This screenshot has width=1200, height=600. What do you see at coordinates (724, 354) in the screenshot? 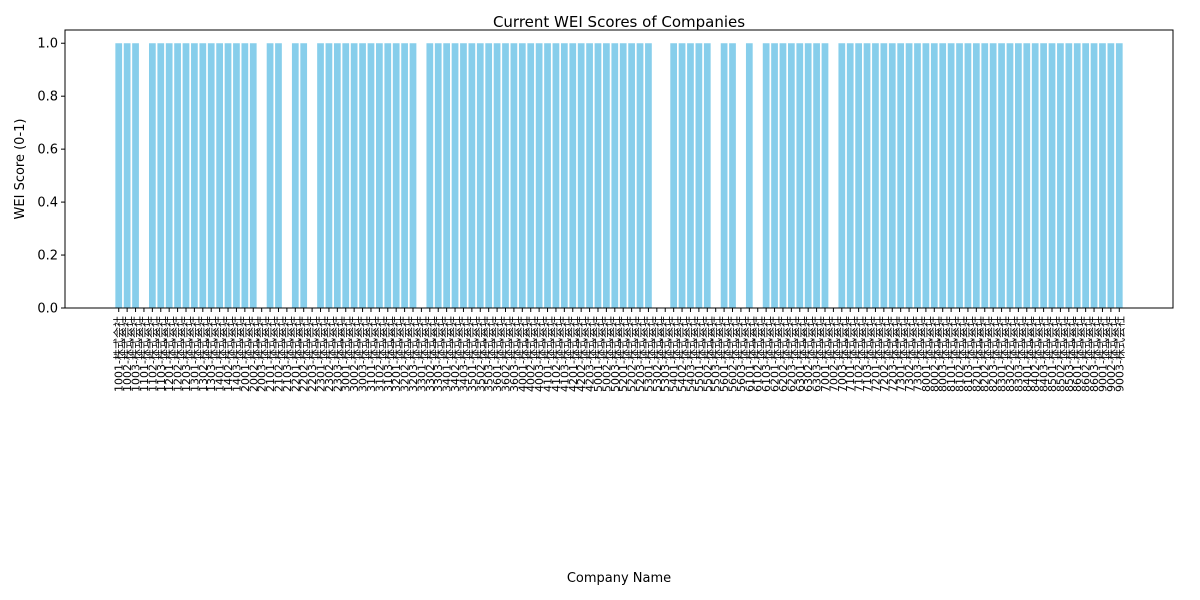
I see `x-tick-label: 5601-株式会社` at bounding box center [724, 354].